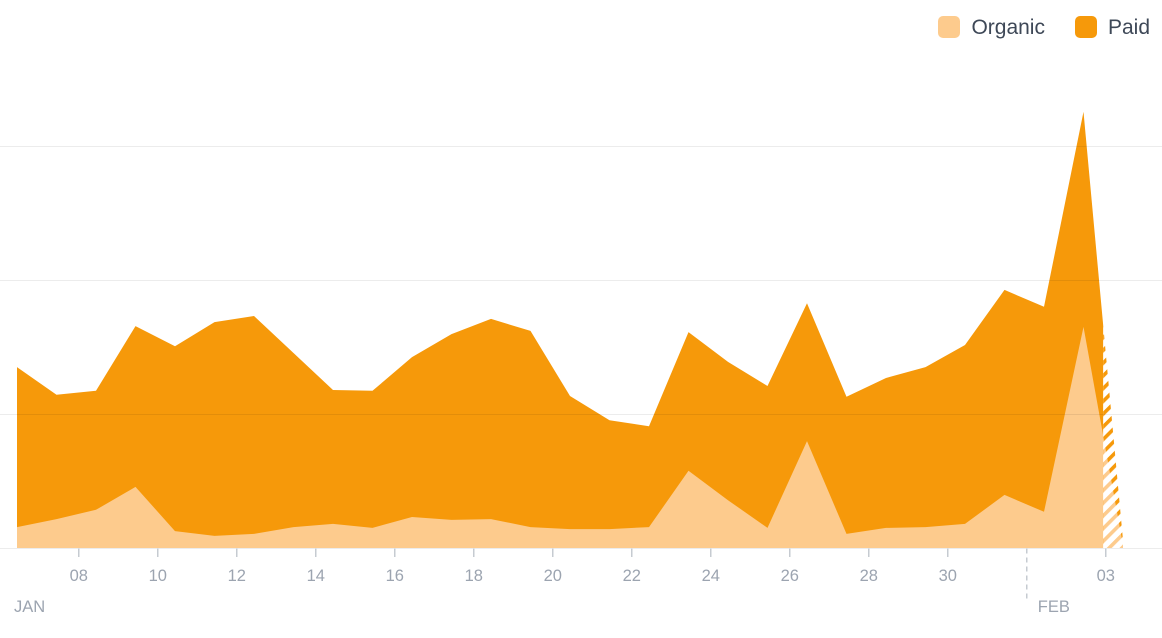 This screenshot has width=1162, height=638. What do you see at coordinates (1008, 27) in the screenshot?
I see `legend-label-organic: Organic` at bounding box center [1008, 27].